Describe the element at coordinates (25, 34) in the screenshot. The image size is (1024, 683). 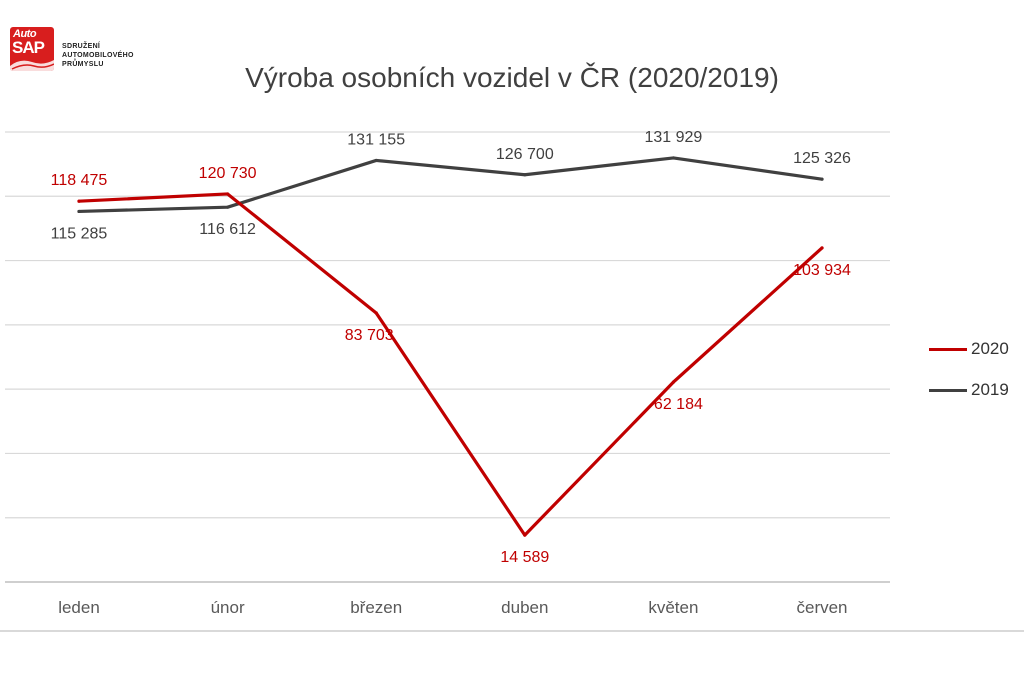
I see `logo-badge-top-text: Auto` at that location.